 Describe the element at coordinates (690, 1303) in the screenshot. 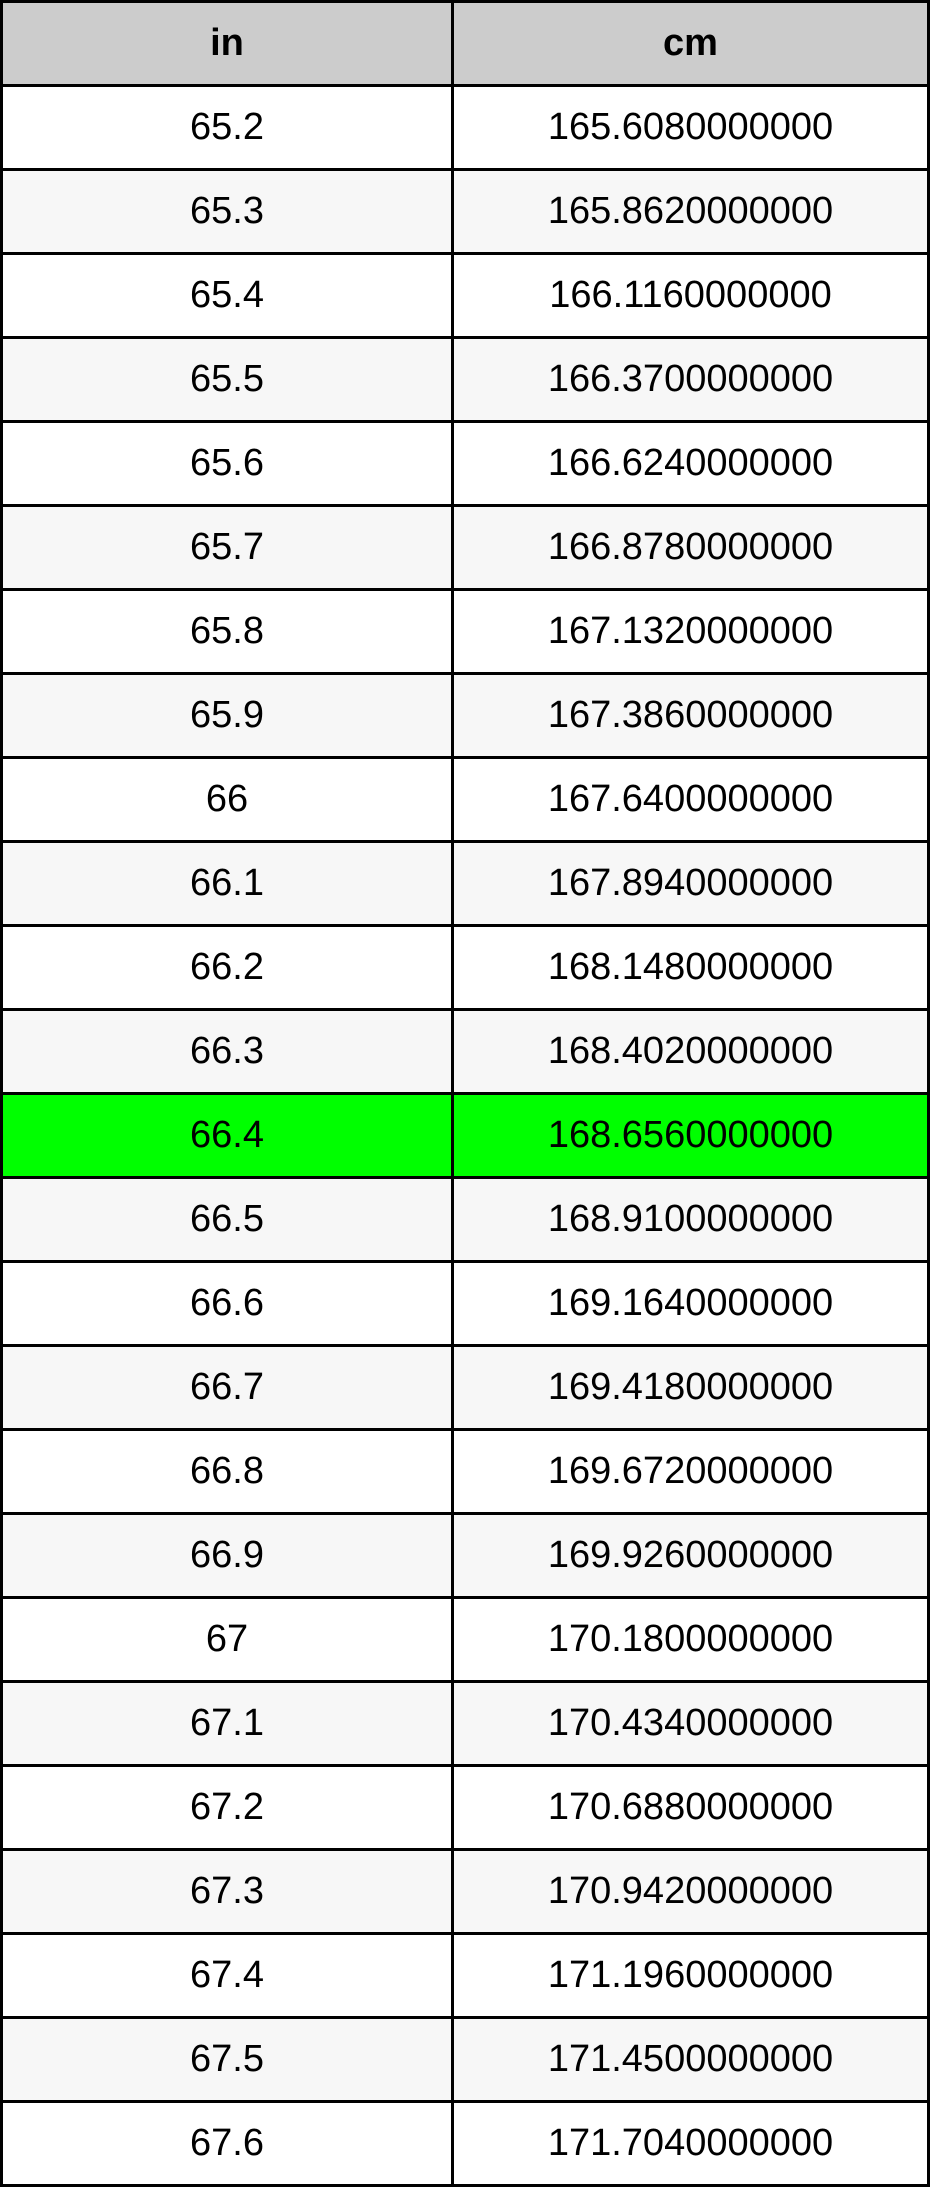

I see `cell-cm: 169.1640000000` at that location.